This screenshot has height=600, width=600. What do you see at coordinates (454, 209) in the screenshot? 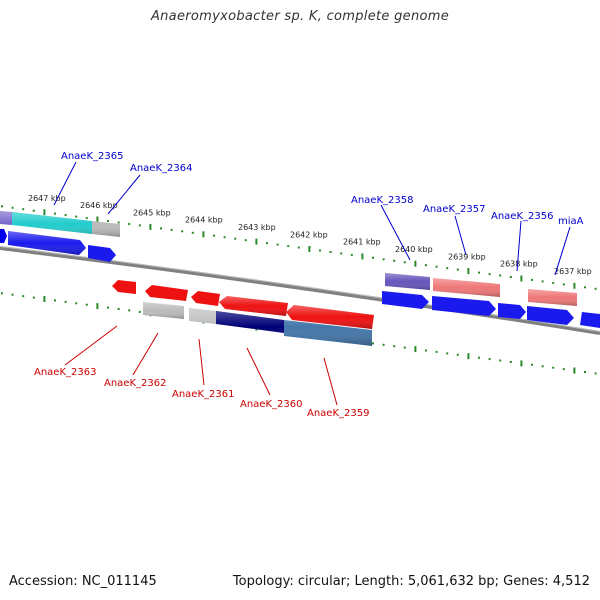
I see `gene-label-anaek-2357: AnaeK_2357` at bounding box center [454, 209].